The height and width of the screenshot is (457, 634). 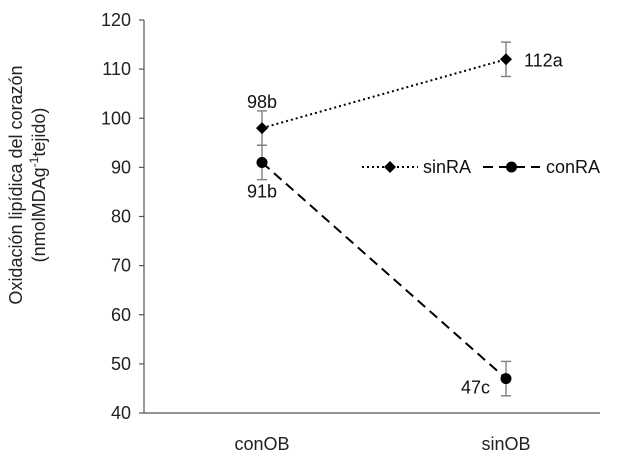 What do you see at coordinates (39, 132) in the screenshot?
I see `y-axis-label-part-b: tejido)` at bounding box center [39, 132].